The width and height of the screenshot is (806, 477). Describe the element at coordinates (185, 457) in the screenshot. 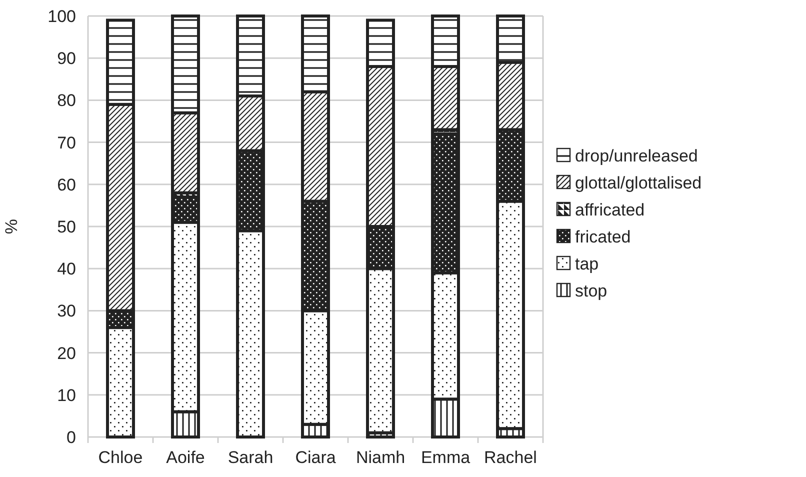

I see `x-tick-label: Aoife` at that location.